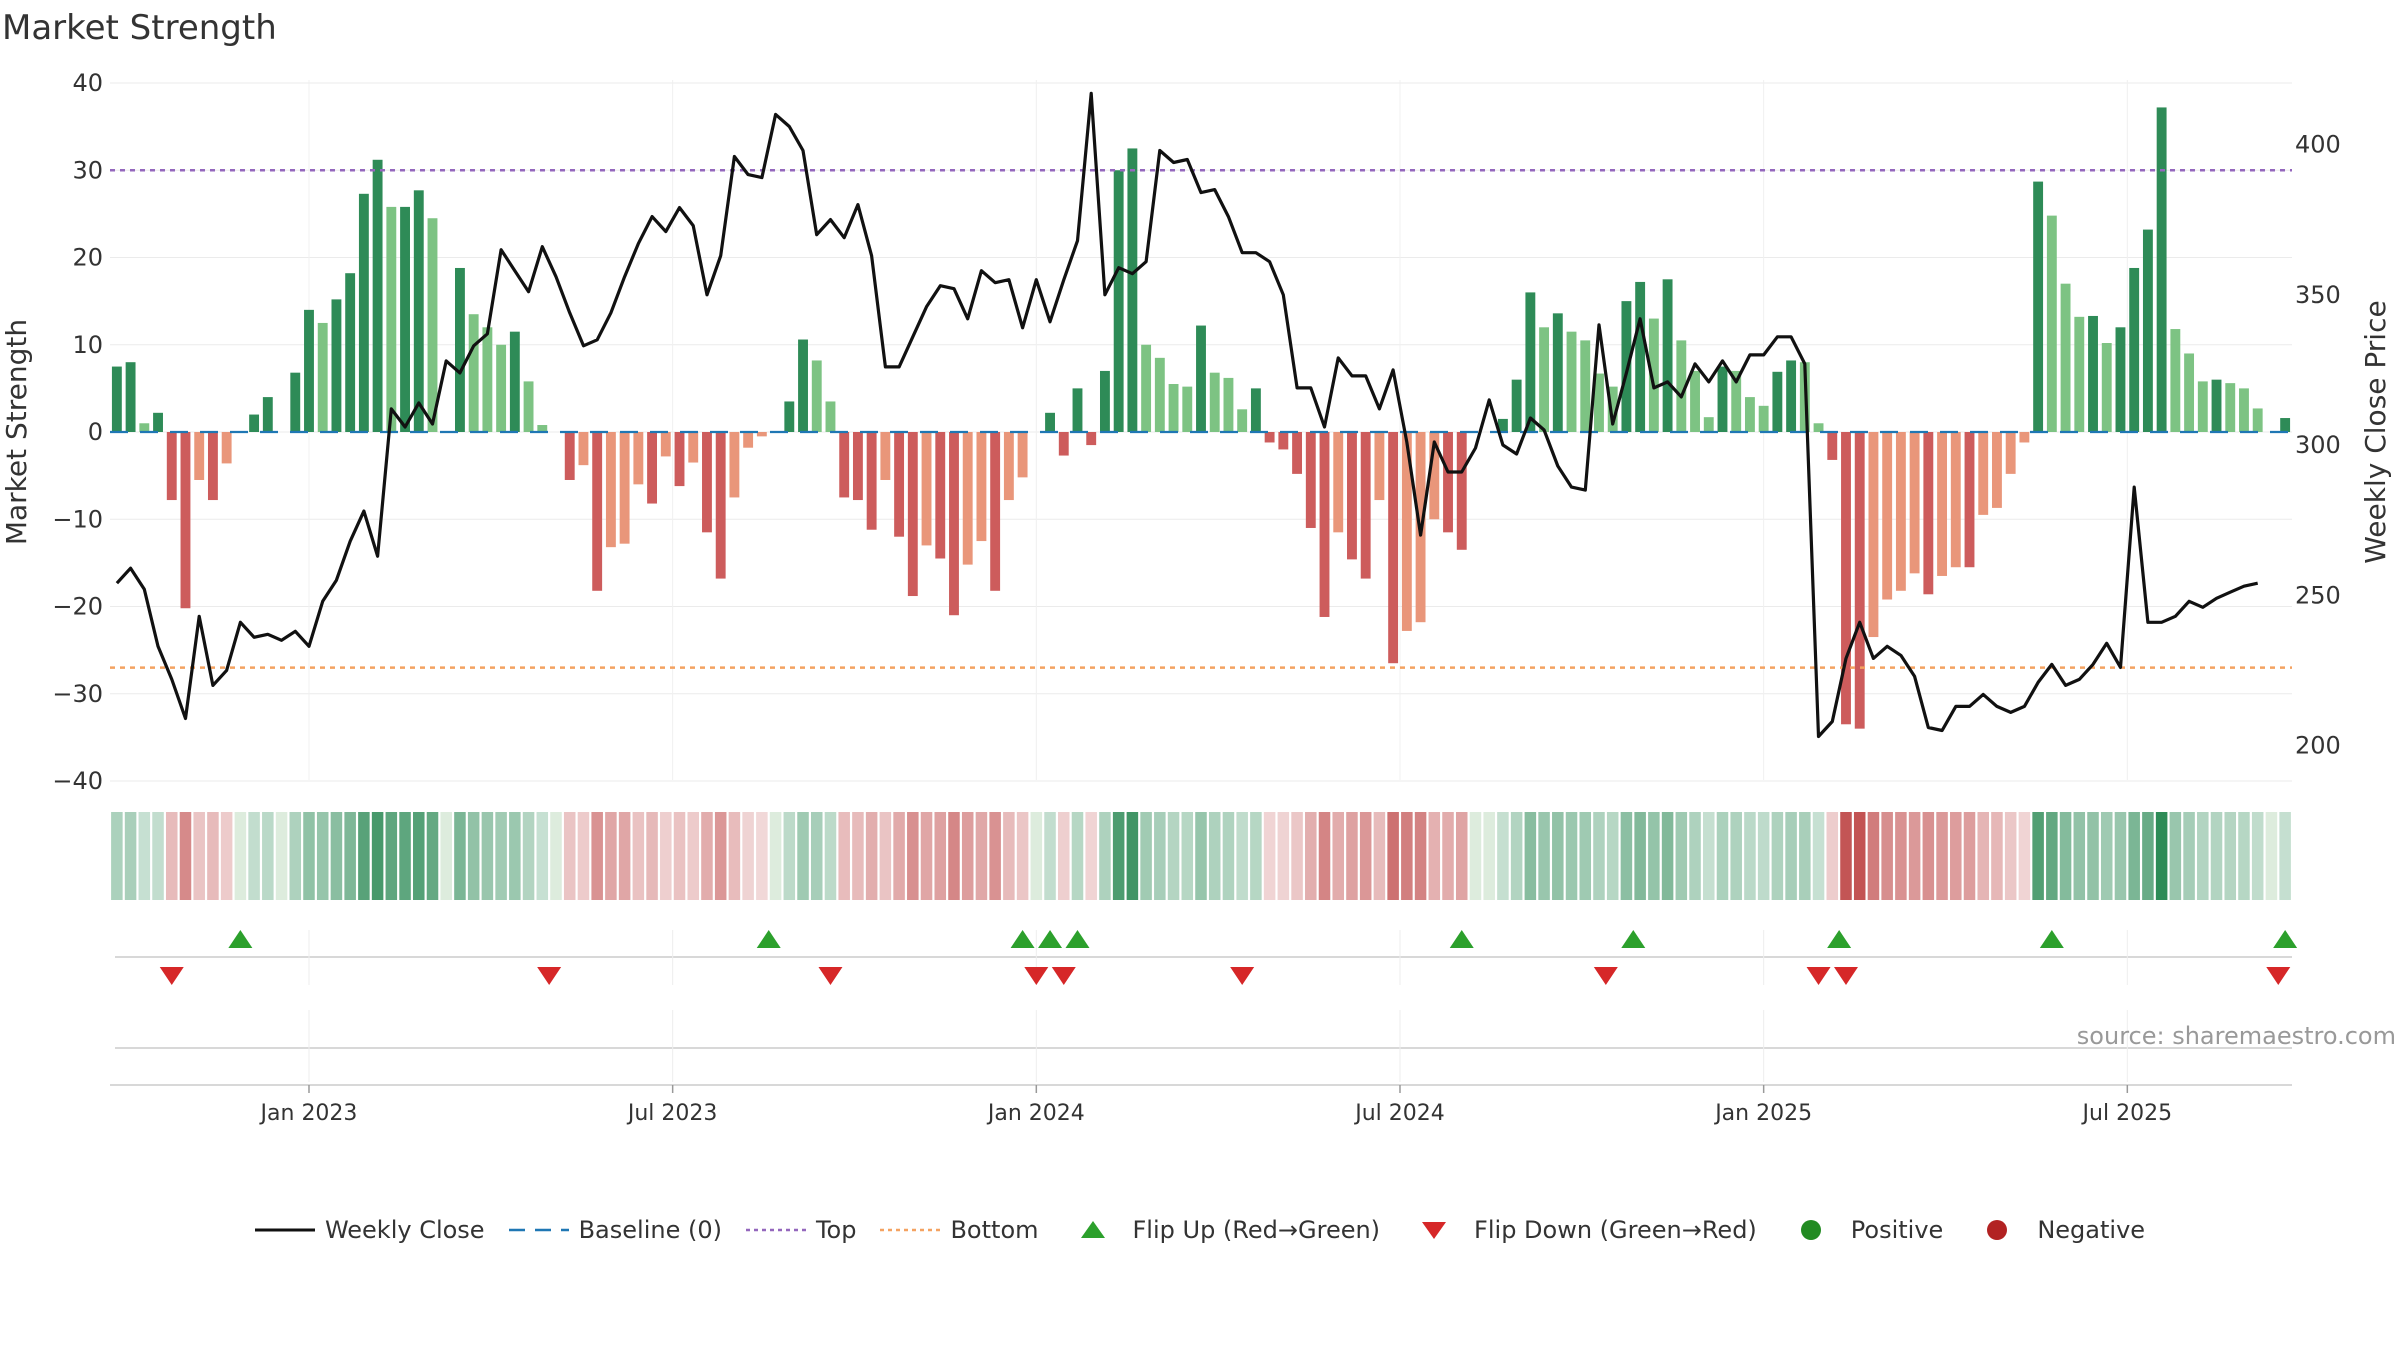  Describe the element at coordinates (2318, 445) in the screenshot. I see `y-right-tick-label: 300` at that location.